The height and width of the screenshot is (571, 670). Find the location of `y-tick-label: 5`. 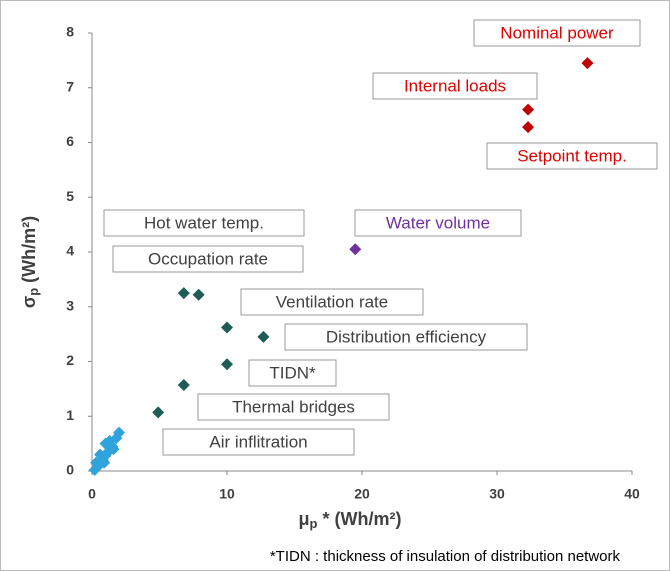

y-tick-label: 5 is located at coordinates (70, 196).